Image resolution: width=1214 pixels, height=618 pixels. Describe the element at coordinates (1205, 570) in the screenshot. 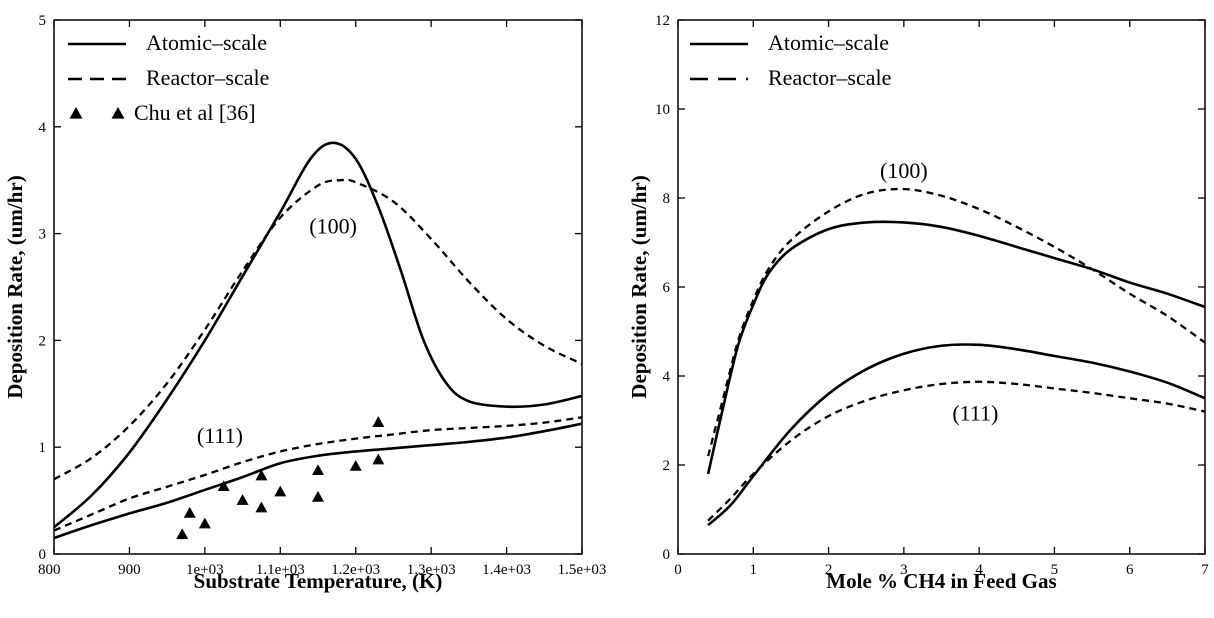

I see `x-tick-label: 7` at that location.